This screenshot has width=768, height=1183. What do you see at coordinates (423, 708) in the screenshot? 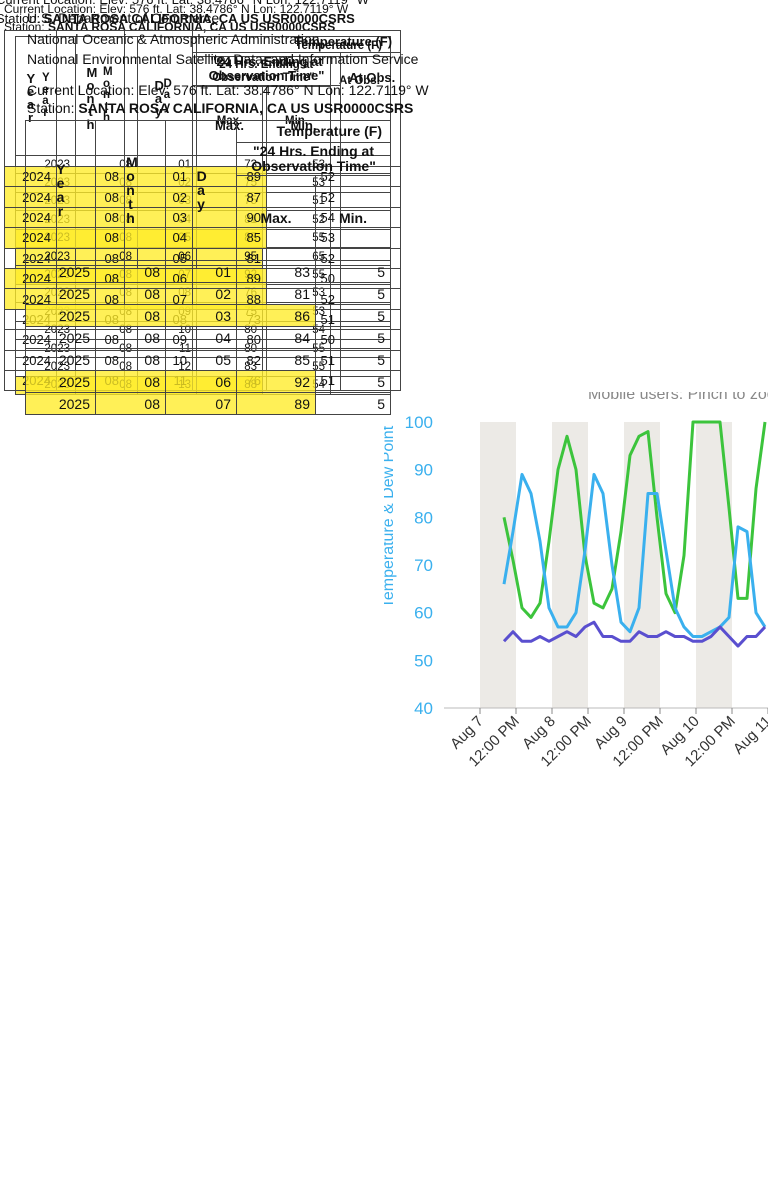
I see `y-tick-label: 40` at bounding box center [423, 708].